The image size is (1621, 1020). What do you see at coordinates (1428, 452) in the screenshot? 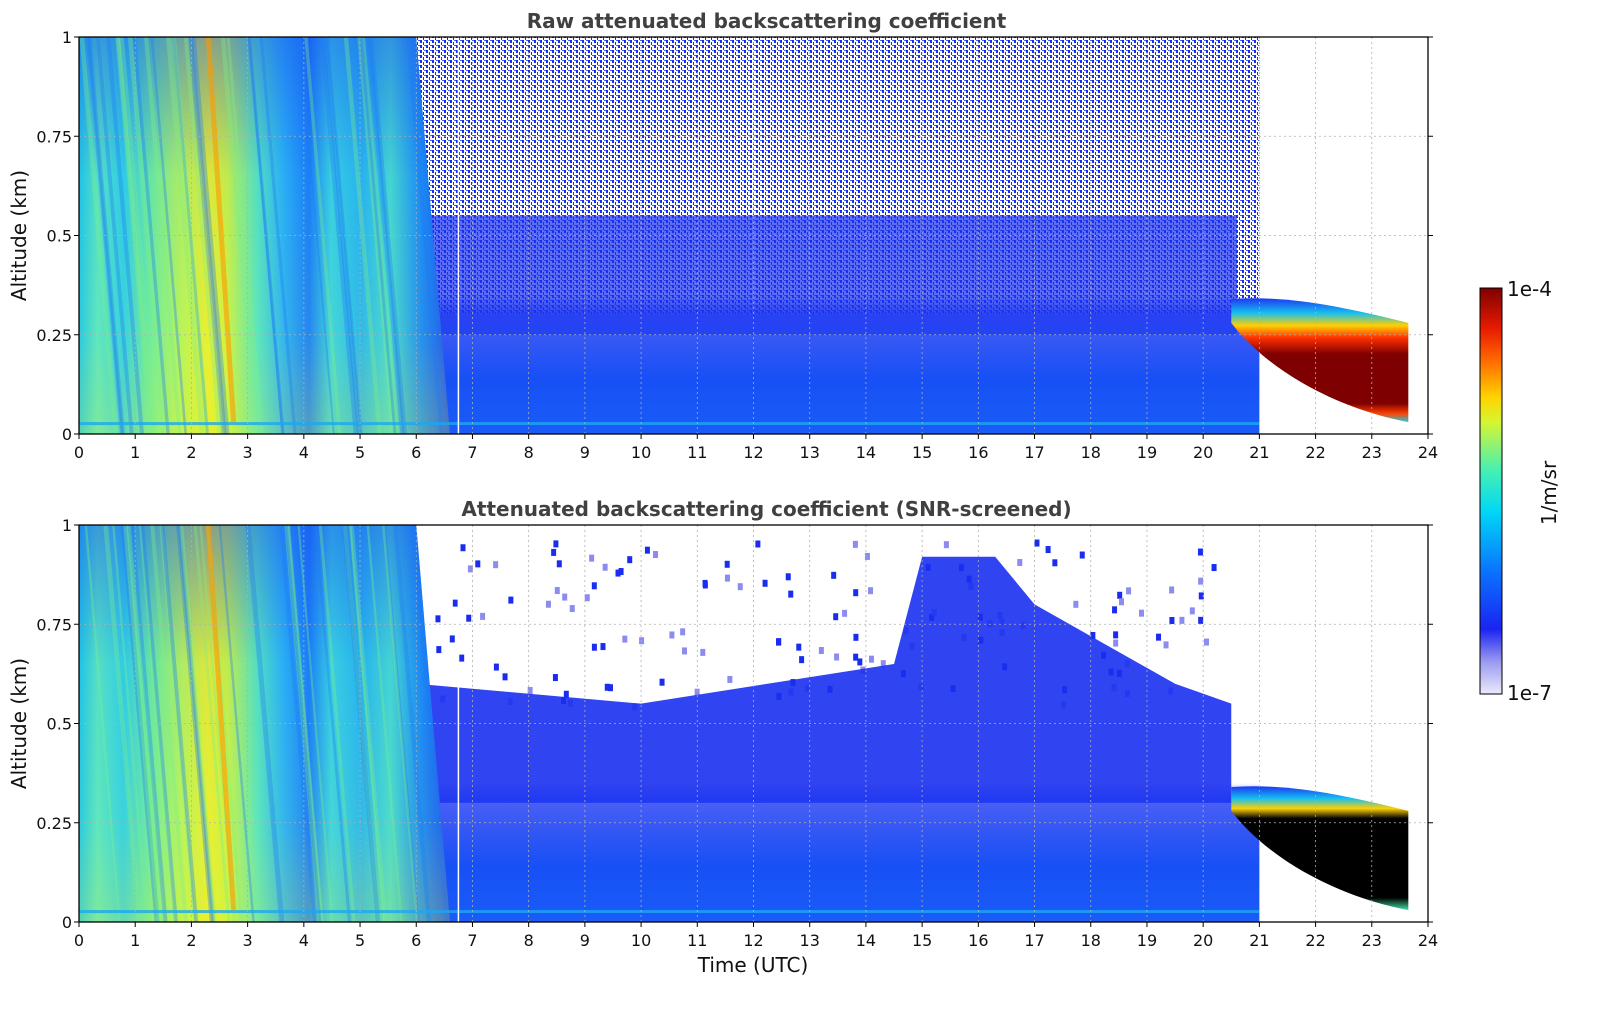
I see `x-tick-label: 24` at bounding box center [1428, 452].